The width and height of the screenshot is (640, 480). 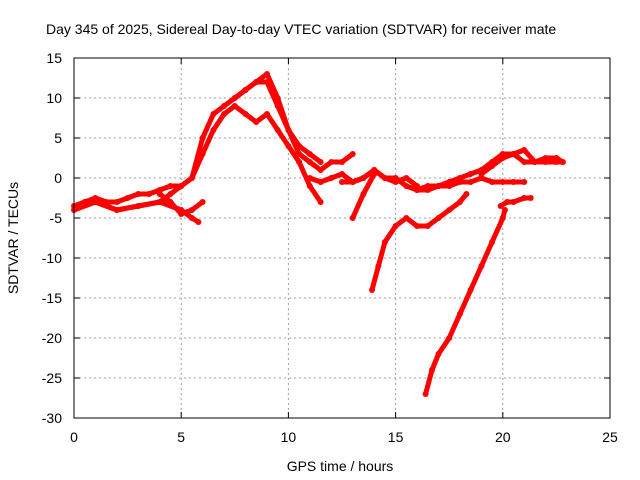 I want to click on y-tick-label: -15, so click(x=52, y=298).